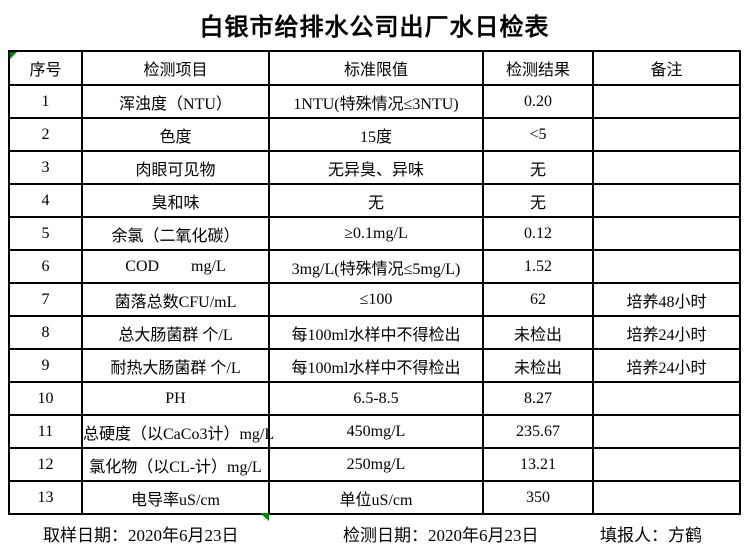 The height and width of the screenshot is (550, 749). I want to click on cell-item: 氯化物（以CL-计）mg/L, so click(175, 464).